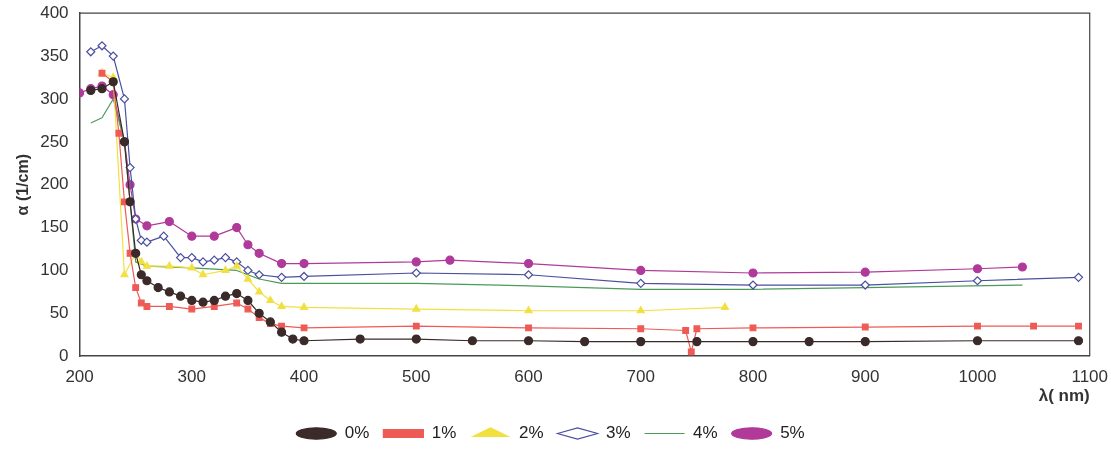  What do you see at coordinates (54, 12) in the screenshot?
I see `y-tick-label: 400` at bounding box center [54, 12].